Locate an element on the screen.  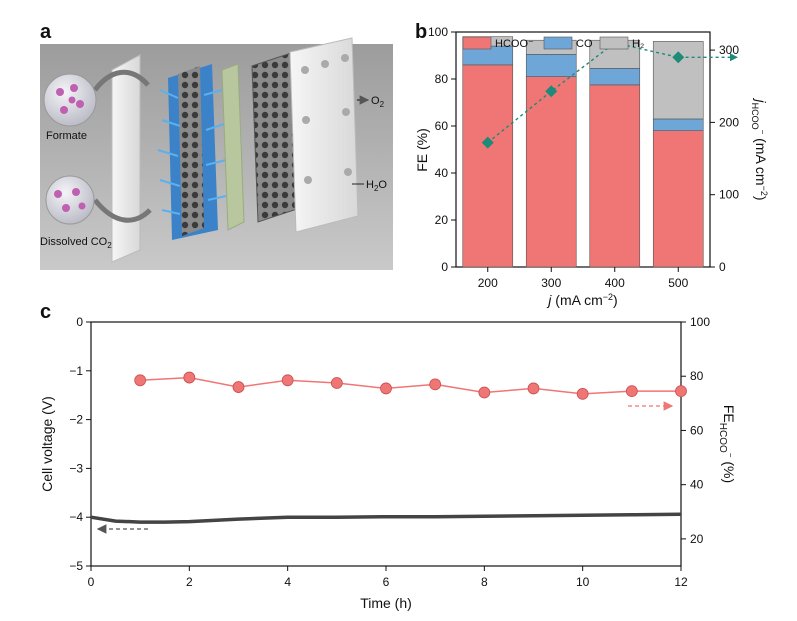
y-tick-label-c: −4 is located at coordinates (76, 517).